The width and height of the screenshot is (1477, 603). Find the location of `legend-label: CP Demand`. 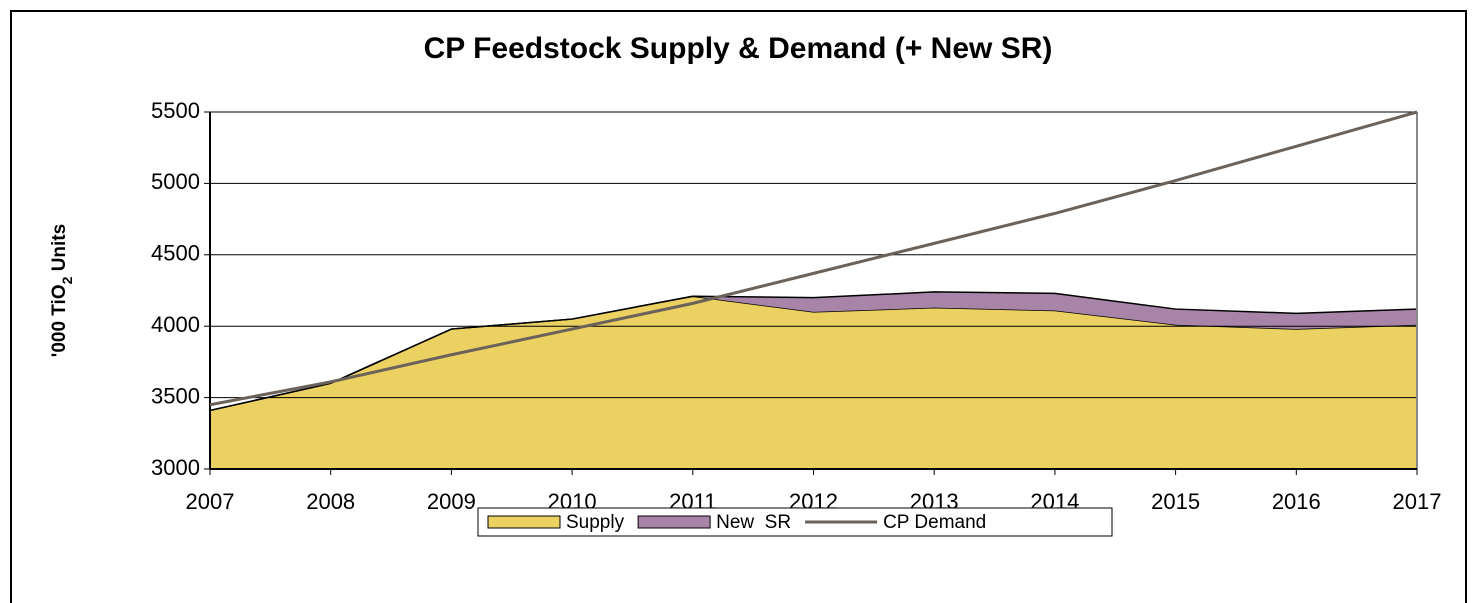

legend-label: CP Demand is located at coordinates (934, 522).